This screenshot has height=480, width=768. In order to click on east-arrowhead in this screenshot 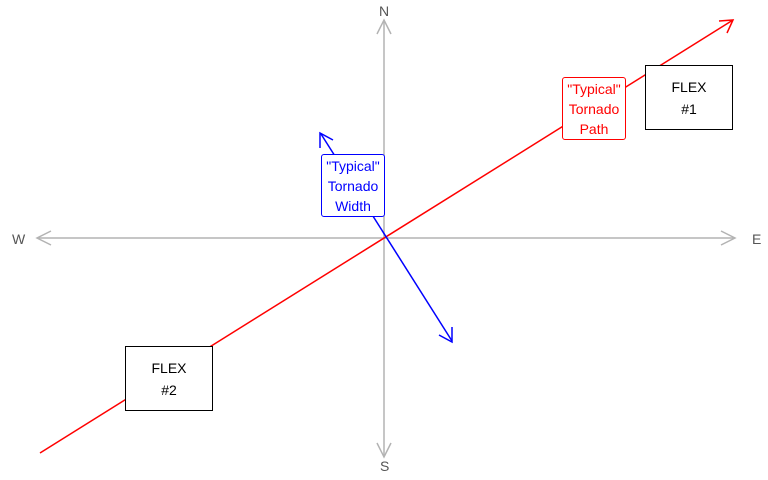, I will do `click(728, 238)`.